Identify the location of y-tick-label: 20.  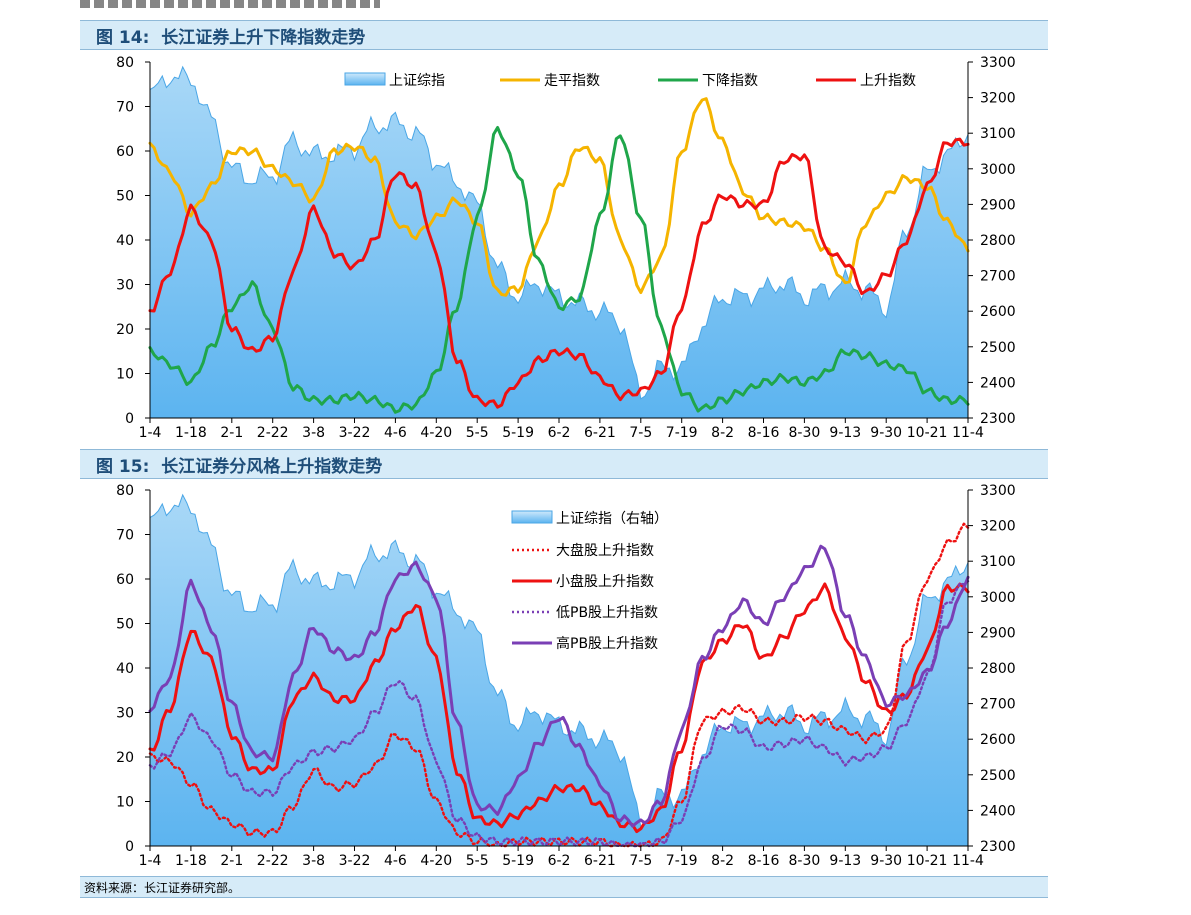
(125, 758).